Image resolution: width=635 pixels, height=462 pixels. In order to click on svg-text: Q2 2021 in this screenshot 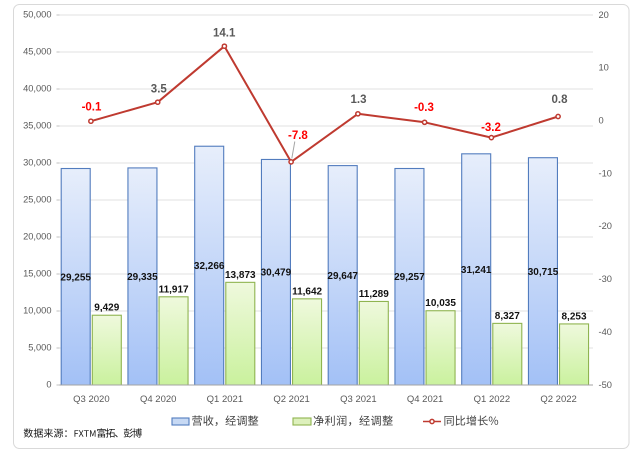, I will do `click(291, 399)`.